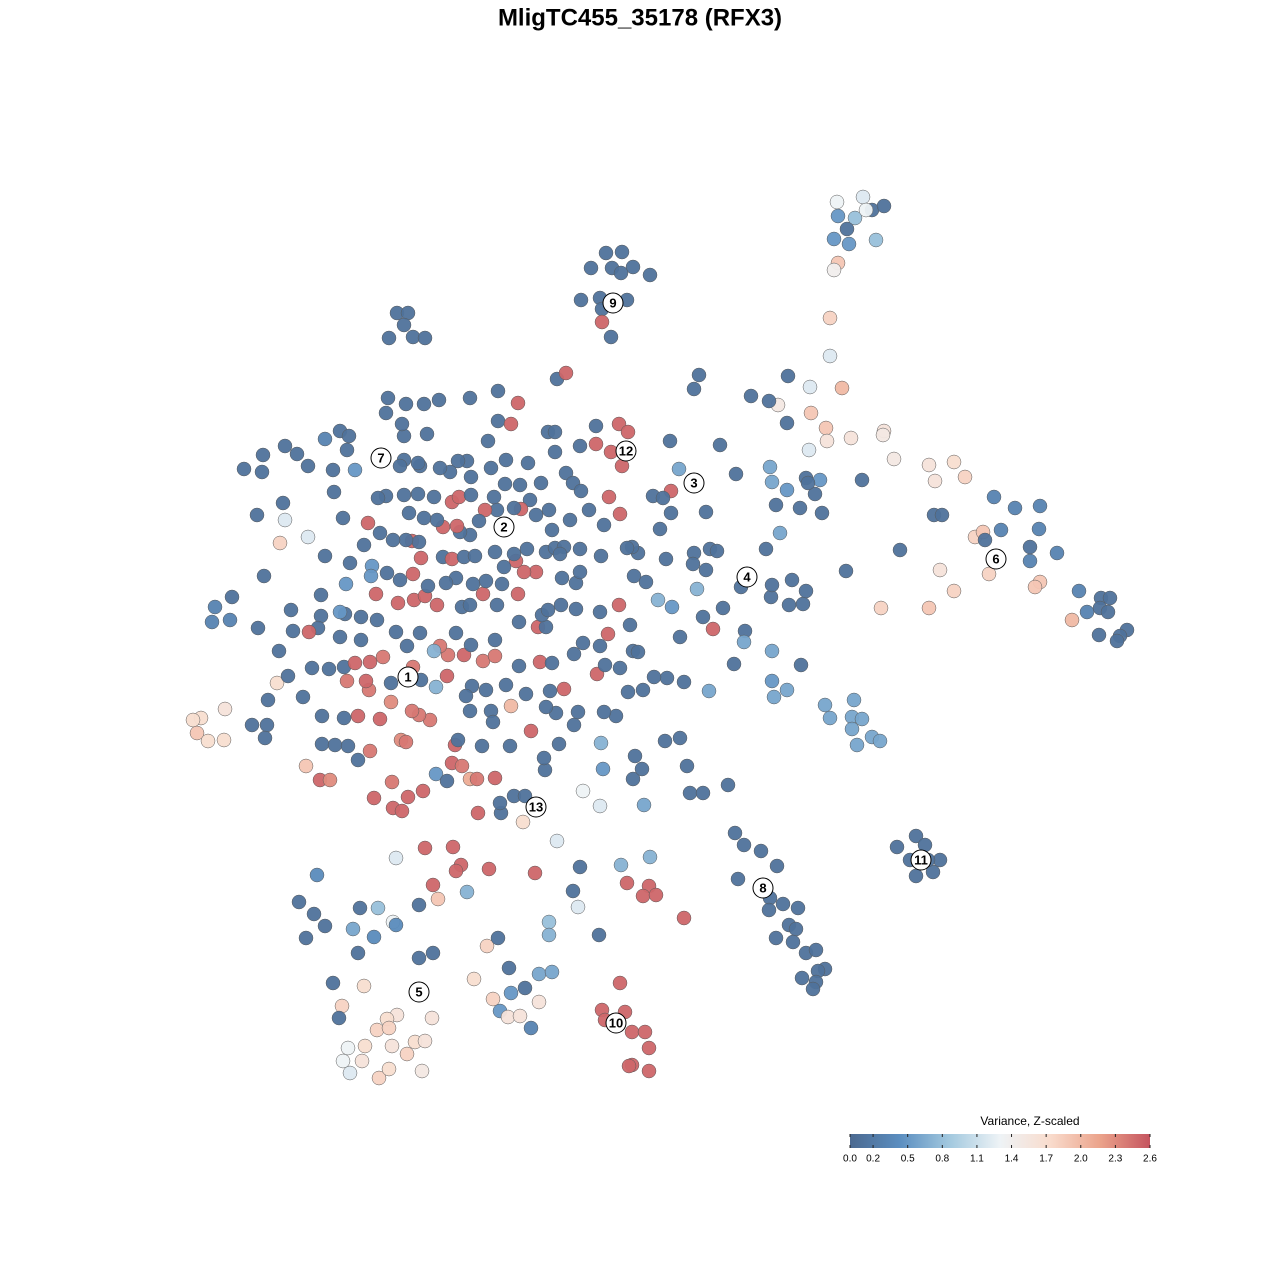 The image size is (1280, 1280). Describe the element at coordinates (626, 450) in the screenshot. I see `cluster-label: 12` at that location.